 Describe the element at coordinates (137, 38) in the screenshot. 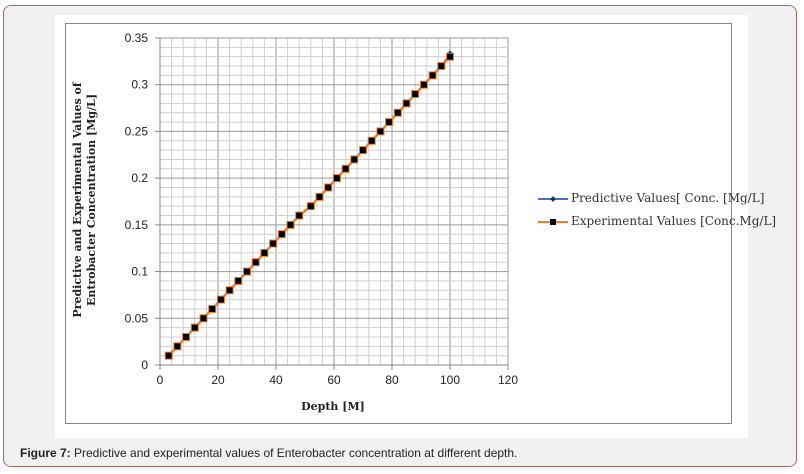

I see `y-tick-label: 0.35` at that location.